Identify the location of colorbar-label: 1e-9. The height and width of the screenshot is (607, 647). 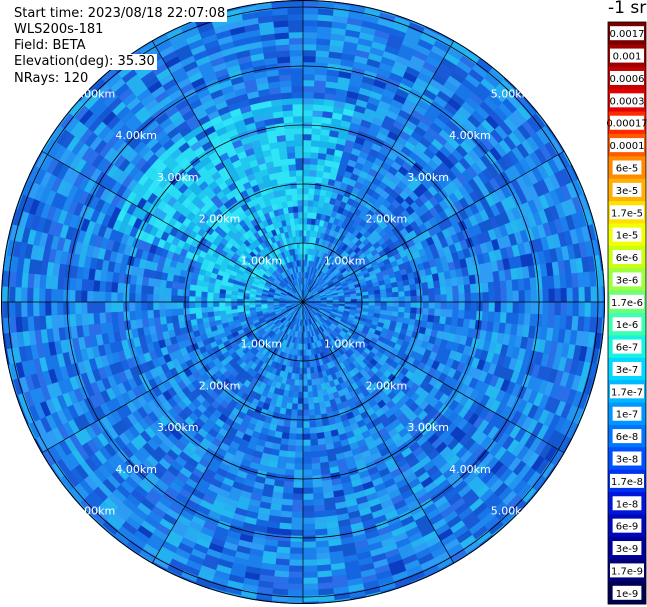
(627, 594).